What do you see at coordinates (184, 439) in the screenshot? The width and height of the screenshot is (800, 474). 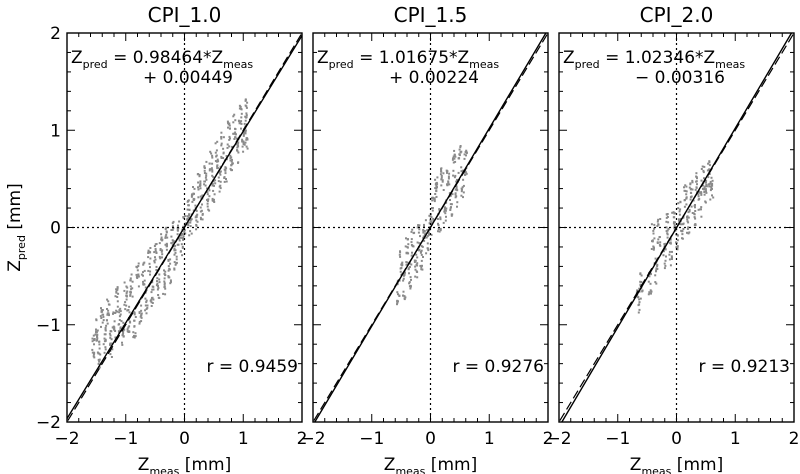 I see `x-tick-label: 0` at bounding box center [184, 439].